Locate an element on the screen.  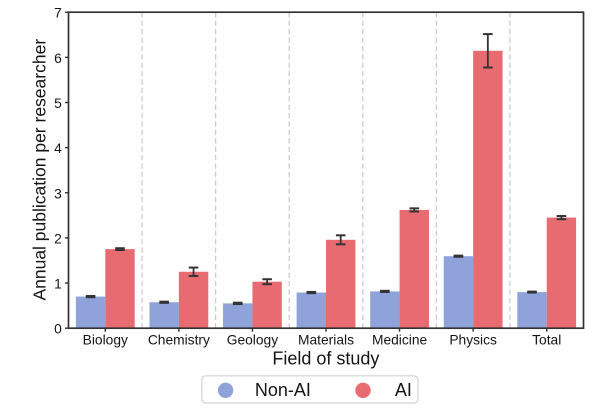
svg-text: 6 is located at coordinates (58, 58).